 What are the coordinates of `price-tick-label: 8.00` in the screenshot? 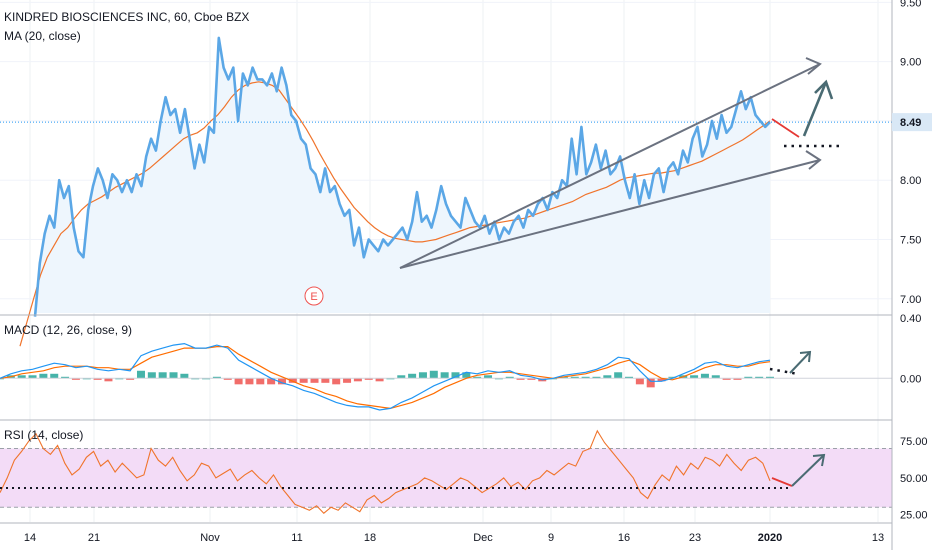 It's located at (910, 181).